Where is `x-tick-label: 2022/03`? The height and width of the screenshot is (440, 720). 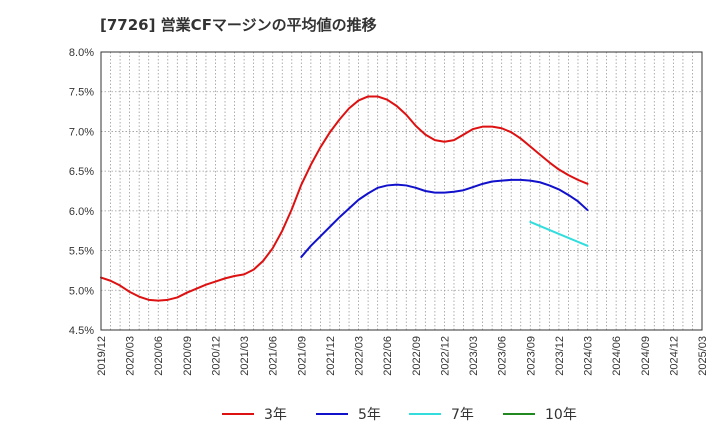
x-tick-label: 2022/03 is located at coordinates (360, 356).